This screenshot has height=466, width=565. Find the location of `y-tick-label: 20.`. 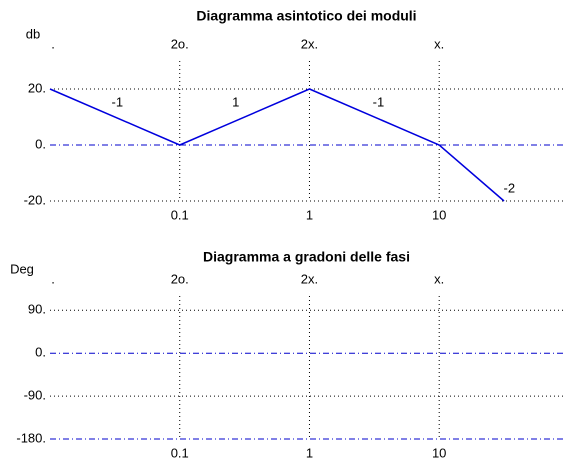

y-tick-label: 20. is located at coordinates (37, 87).